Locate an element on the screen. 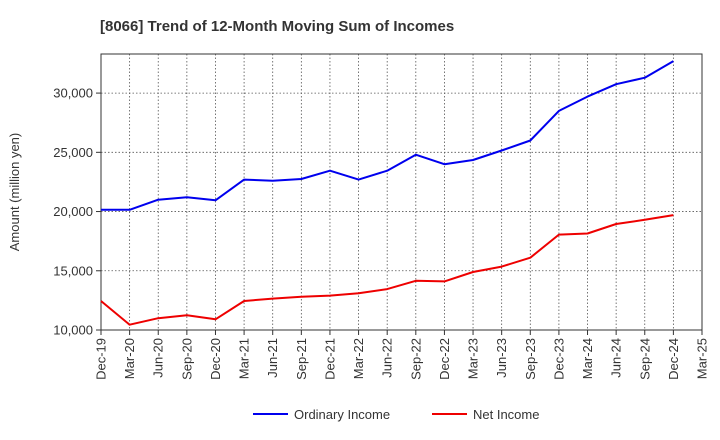  x-tick-label: Jun-21 is located at coordinates (272, 358).